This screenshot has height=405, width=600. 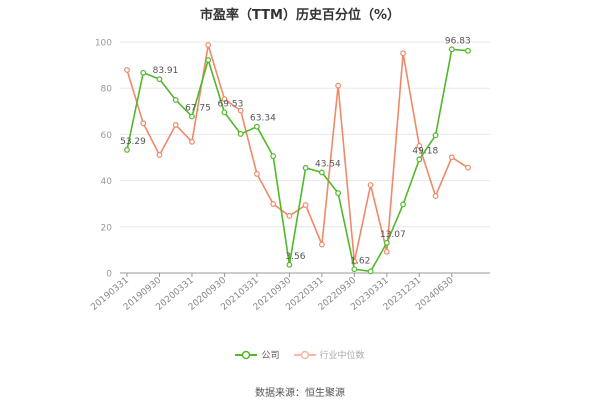 I want to click on chart-title: 市盈率（TTM）历史百分位（%）, so click(x=300, y=15).